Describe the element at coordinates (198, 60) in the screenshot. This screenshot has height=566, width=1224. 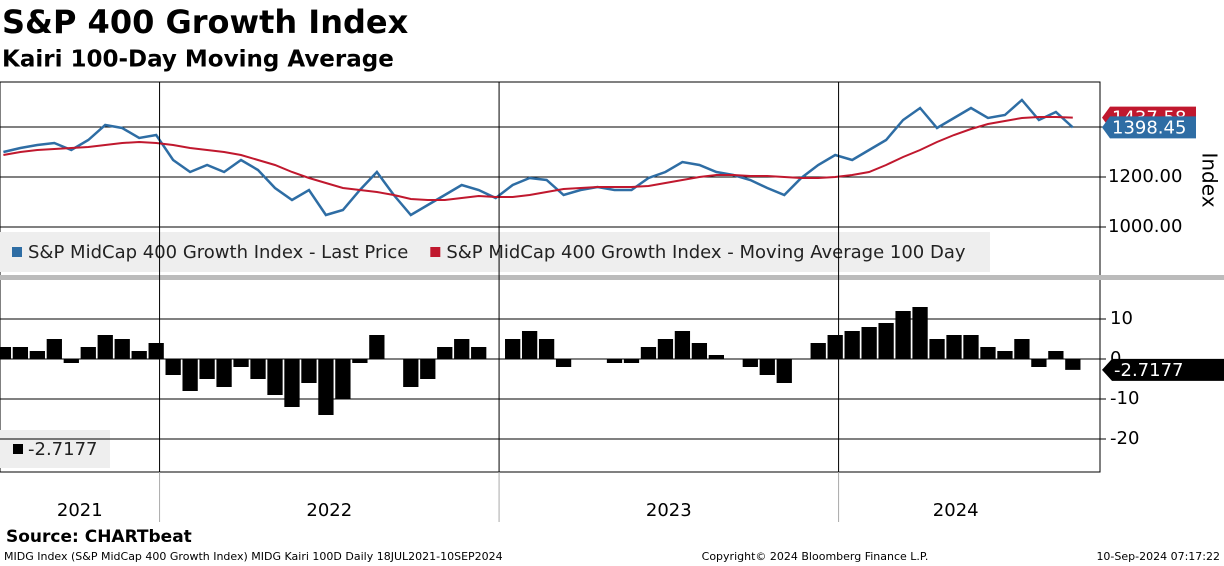
I see `chart-subtitle: Kairi 100-Day Moving Average` at that location.